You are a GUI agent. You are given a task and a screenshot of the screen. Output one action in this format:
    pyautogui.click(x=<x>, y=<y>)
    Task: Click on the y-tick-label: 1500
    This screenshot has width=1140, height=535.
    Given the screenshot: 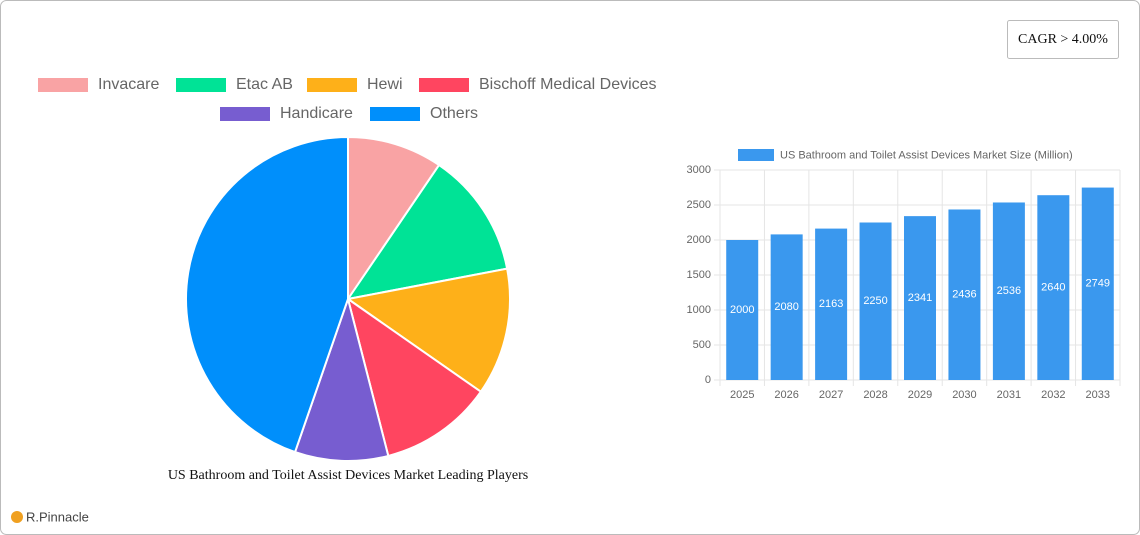 What is the action you would take?
    pyautogui.click(x=699, y=275)
    